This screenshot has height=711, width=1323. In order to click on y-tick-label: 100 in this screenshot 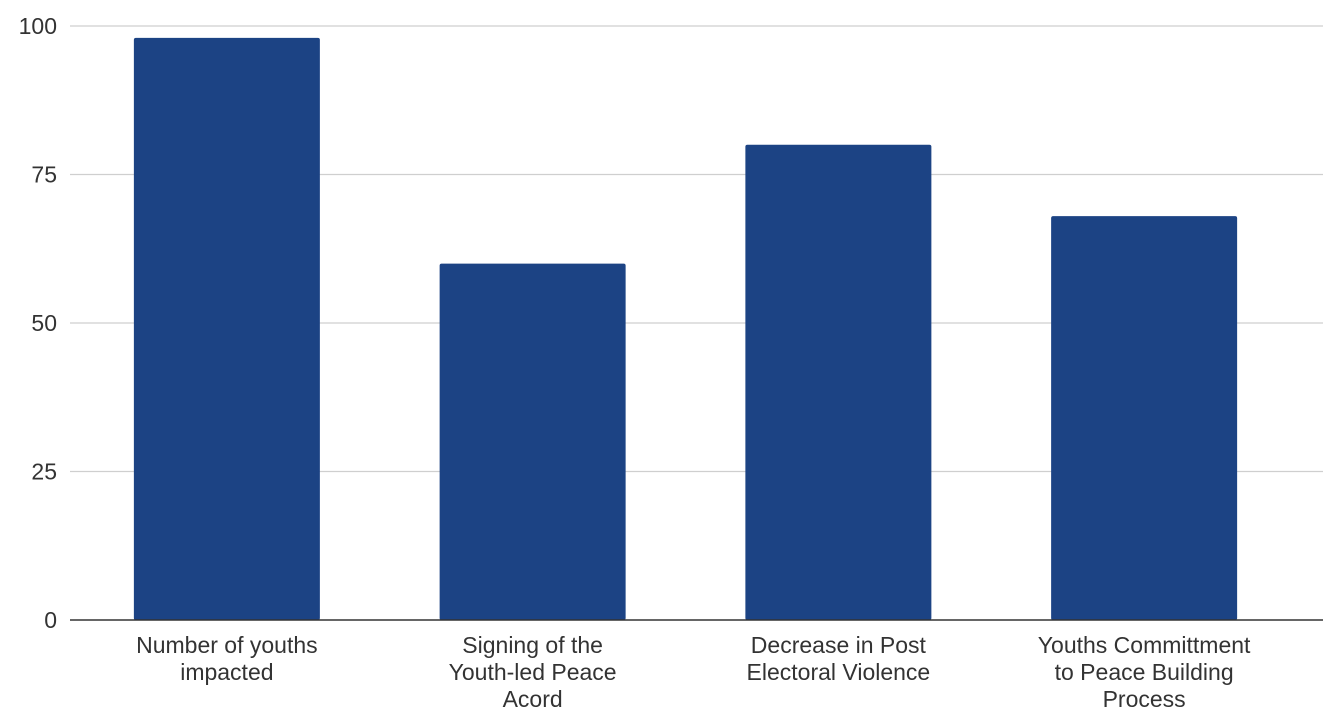, I will do `click(38, 26)`.